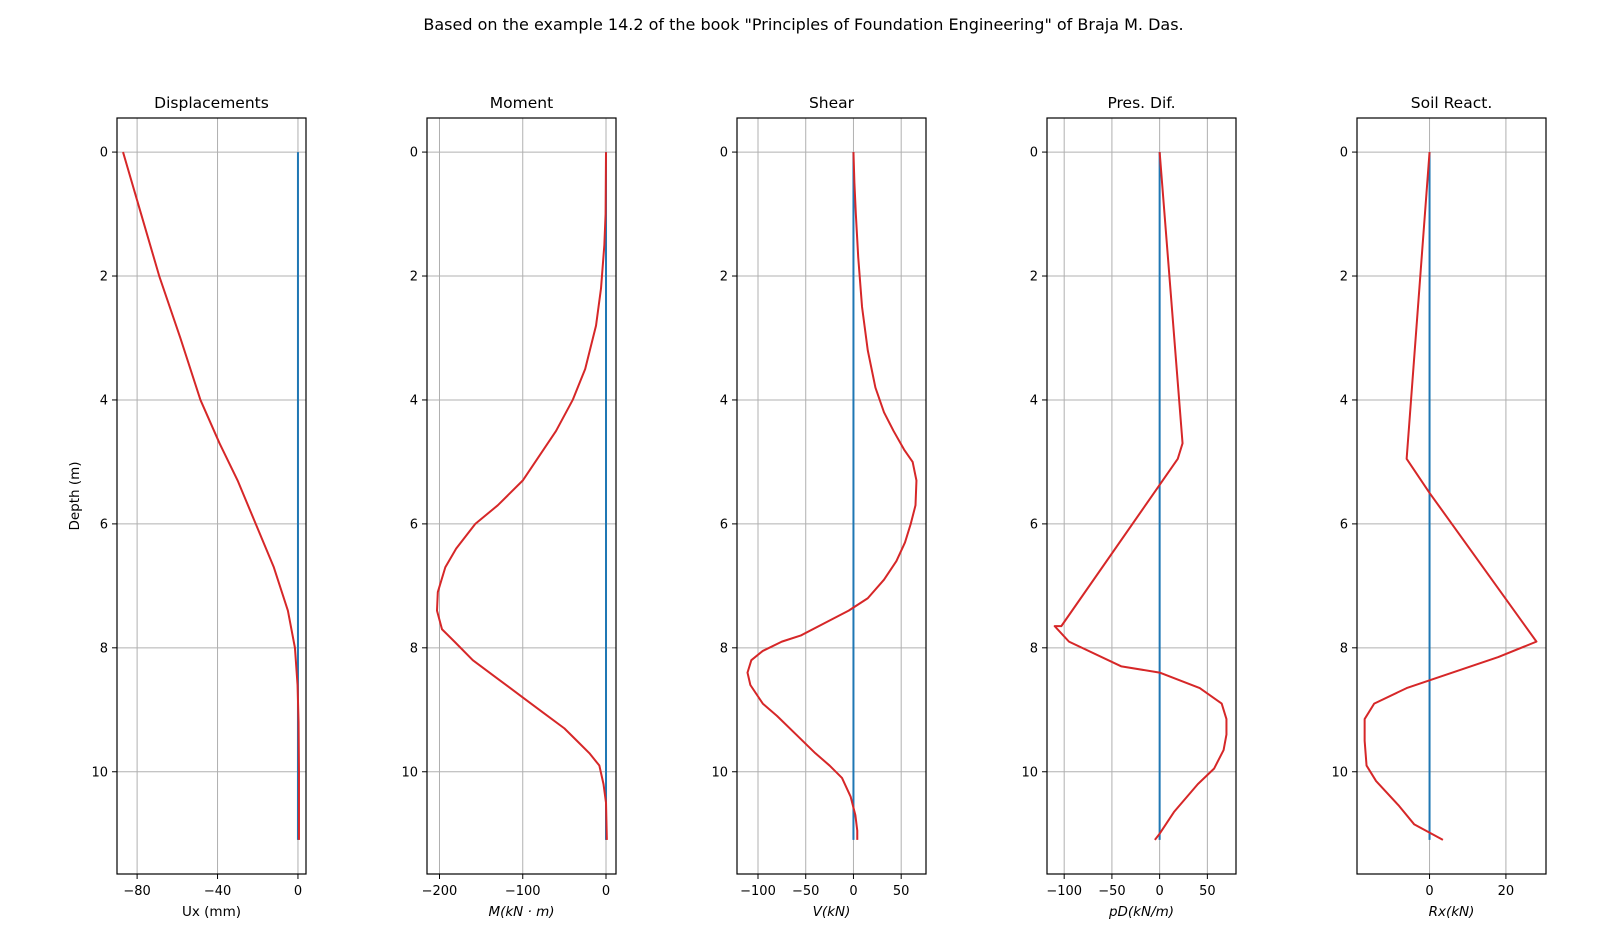 The height and width of the screenshot is (933, 1607). I want to click on subplot-title: Pres. Dif., so click(1141, 103).